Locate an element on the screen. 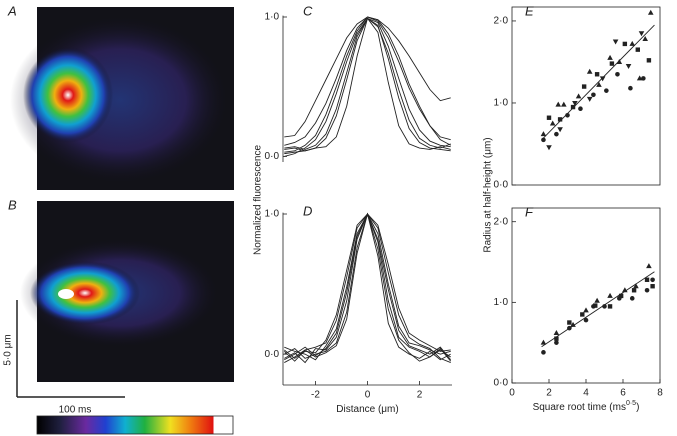  x-axis-label-part: 0·5 is located at coordinates (631, 403).